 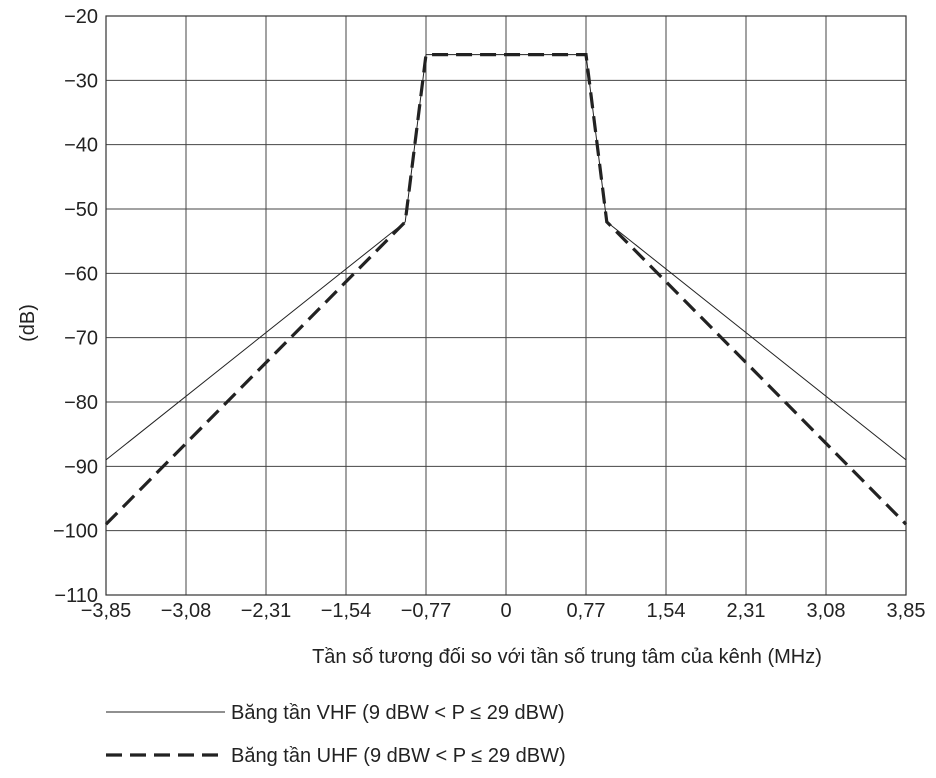 I want to click on x-tick-label: 2,31, so click(x=746, y=611).